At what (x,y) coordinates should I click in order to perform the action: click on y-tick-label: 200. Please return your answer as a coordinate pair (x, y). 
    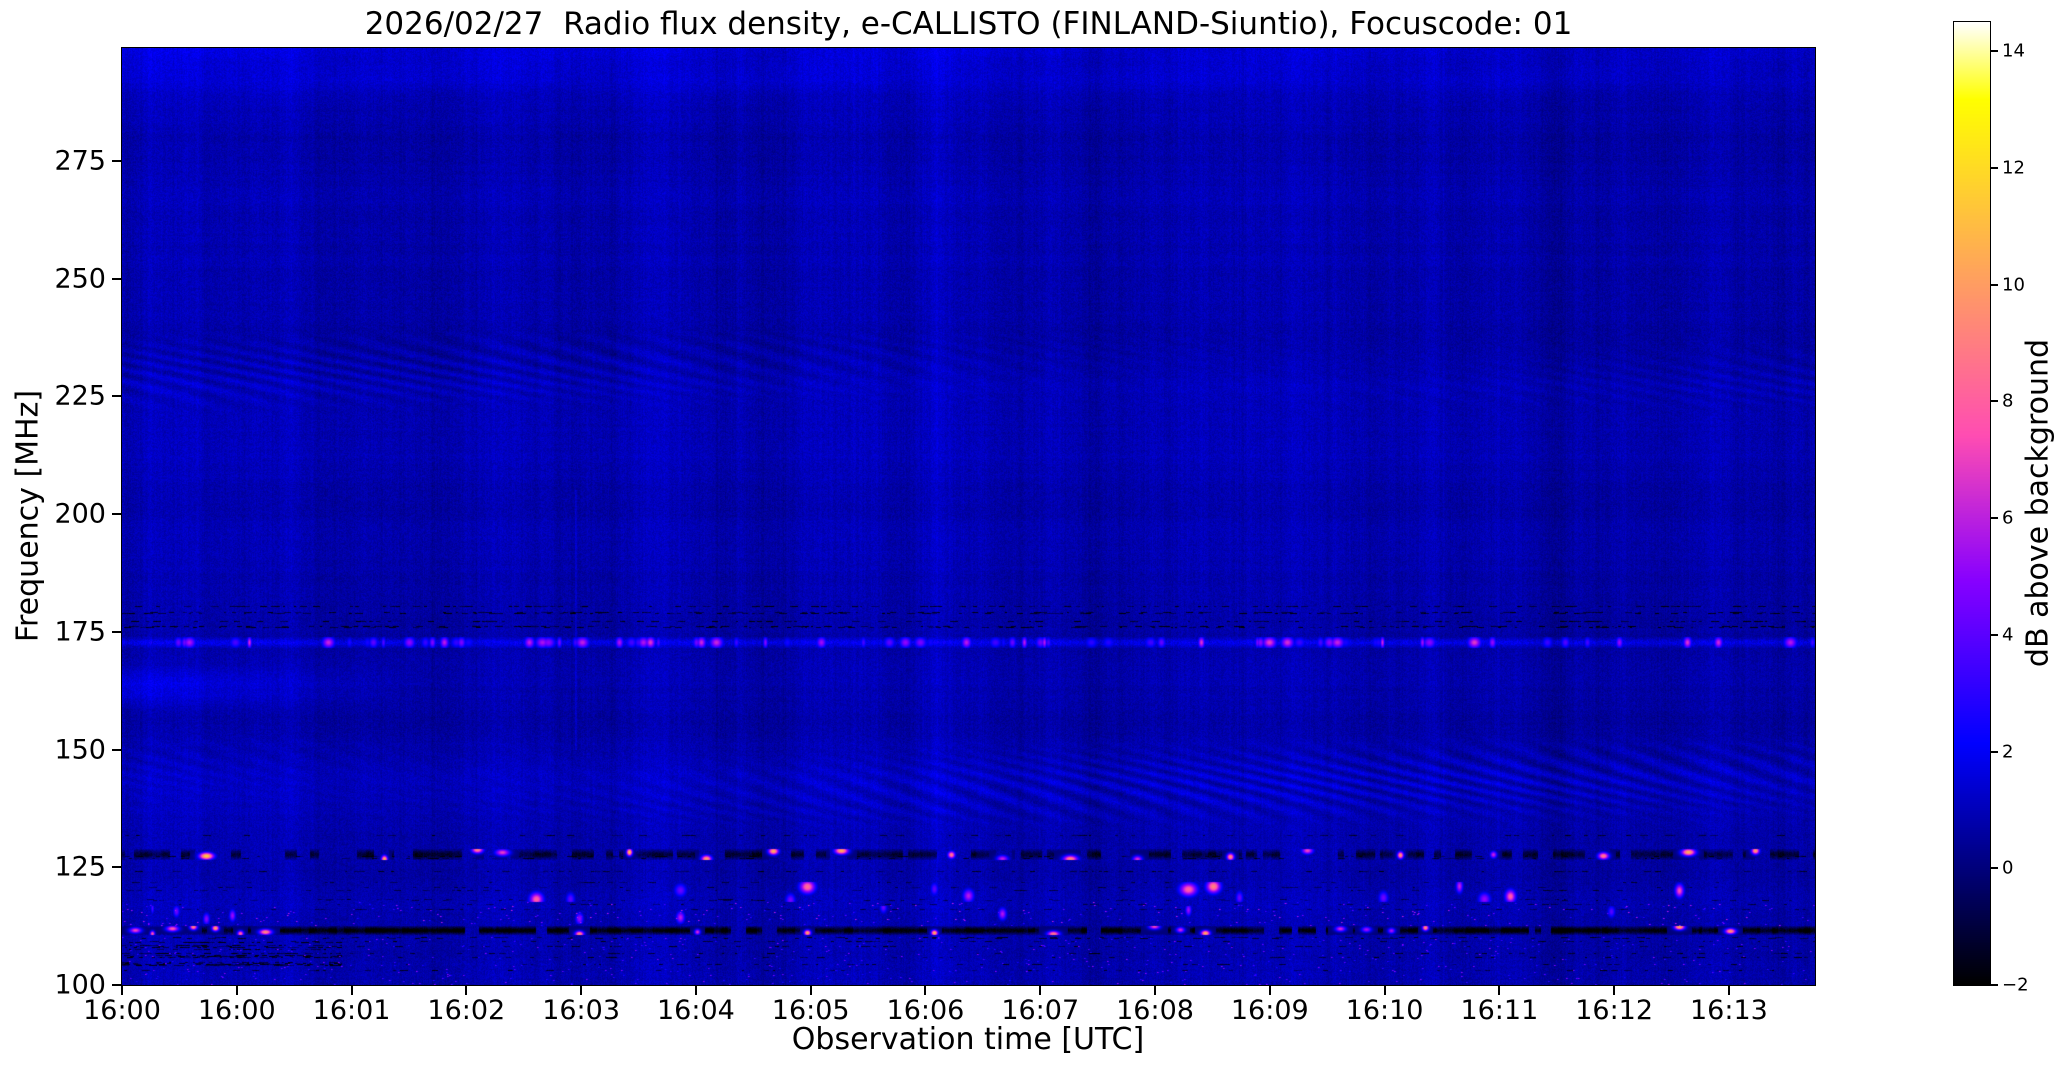
    Looking at the image, I should click on (80, 514).